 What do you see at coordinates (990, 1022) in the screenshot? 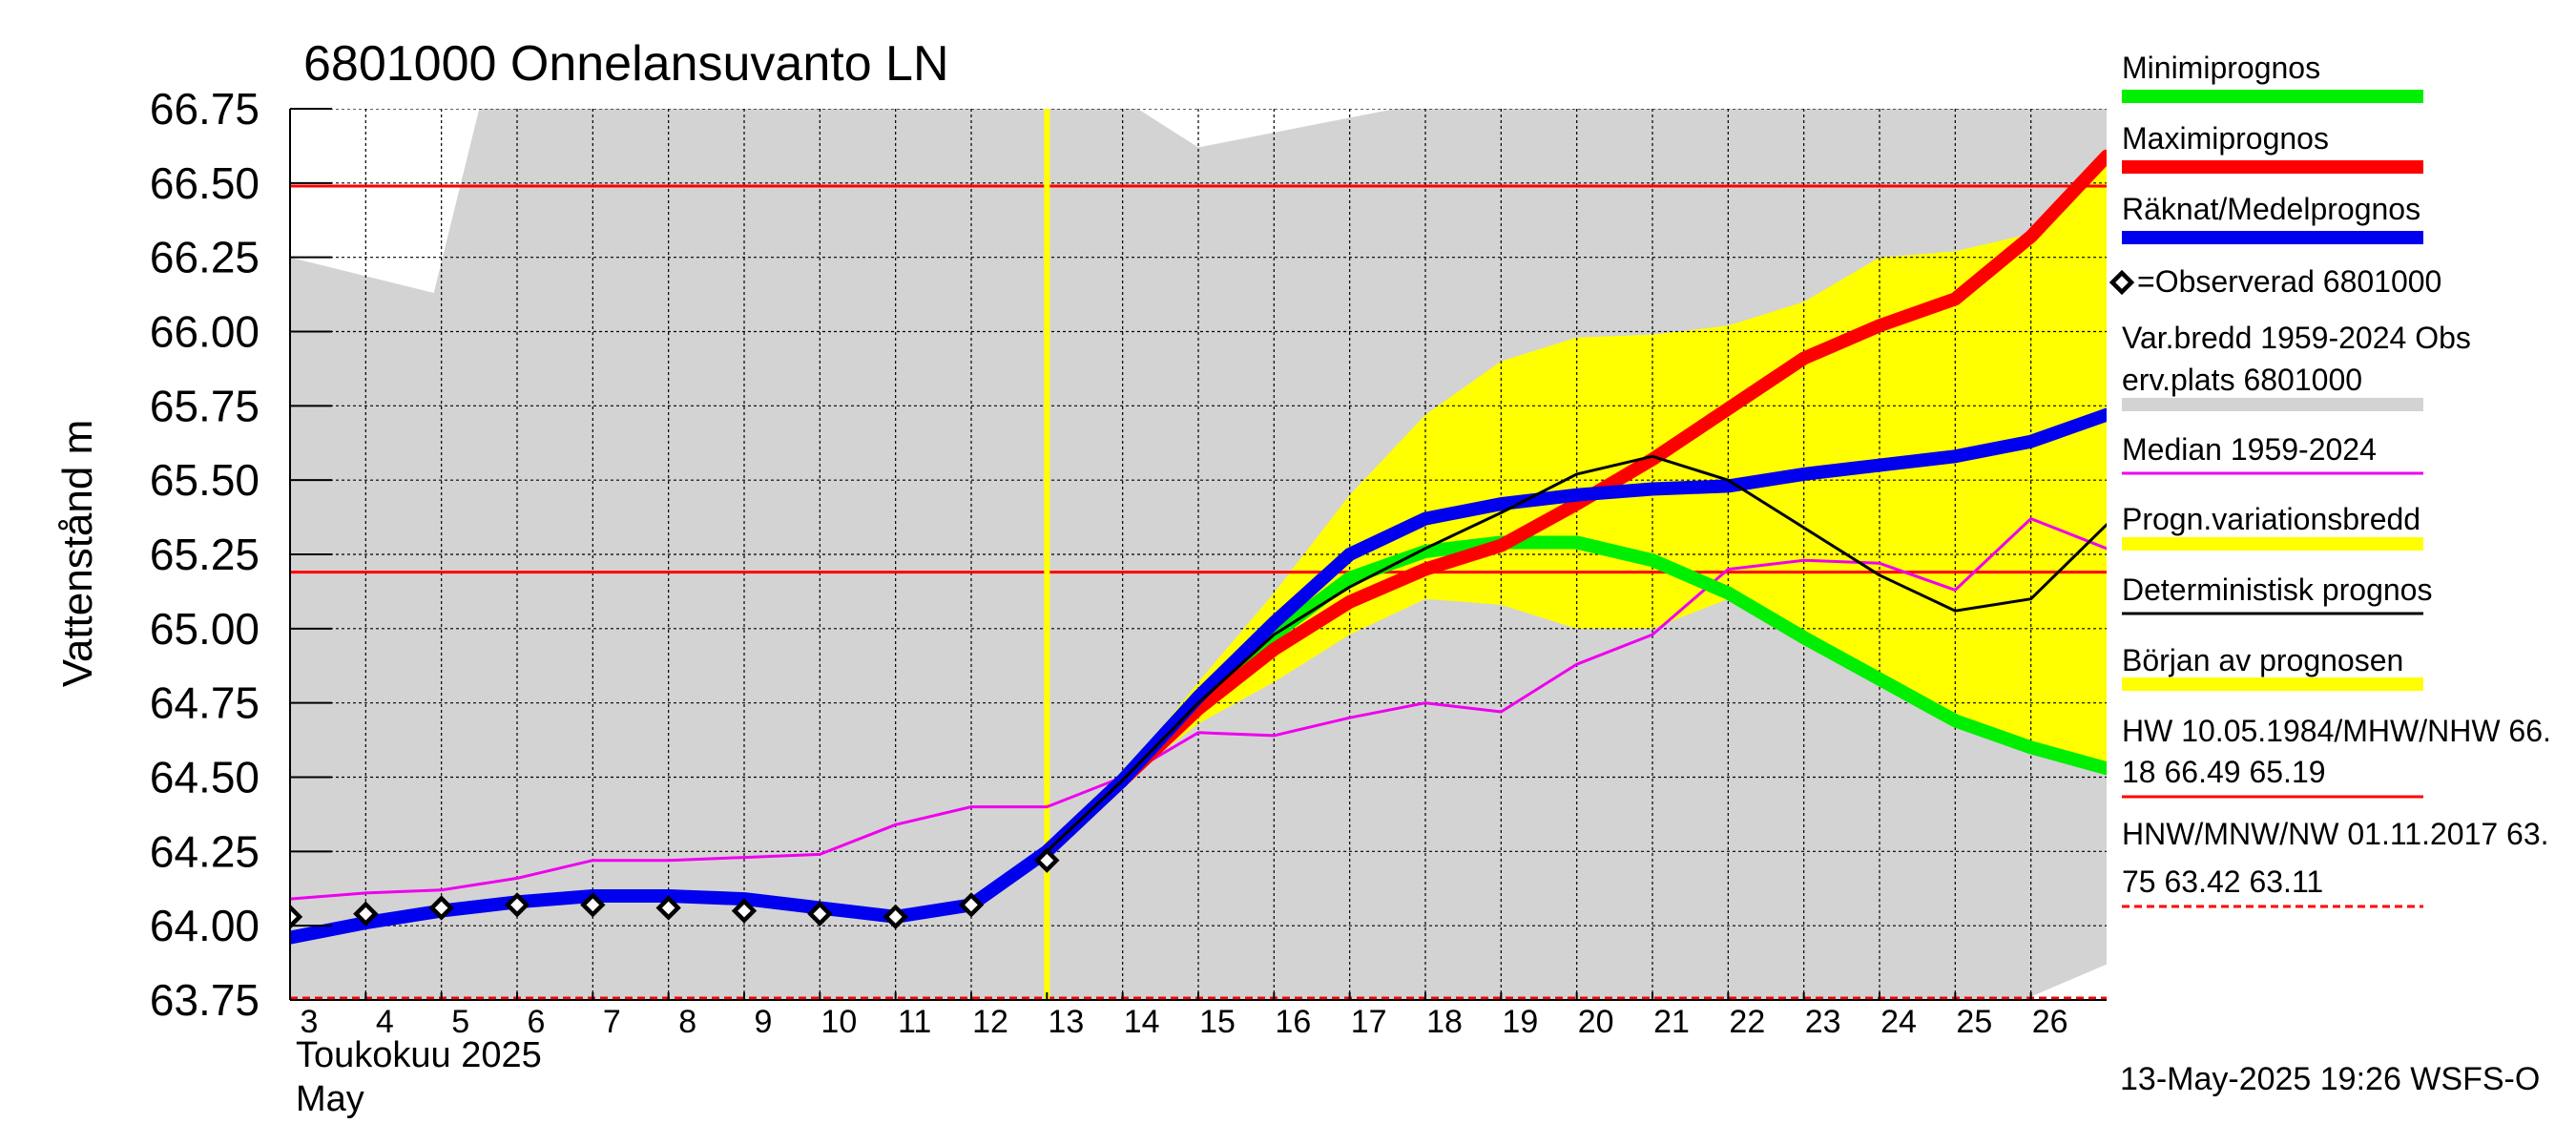
I see `x-tick-label-12: 12` at bounding box center [990, 1022].